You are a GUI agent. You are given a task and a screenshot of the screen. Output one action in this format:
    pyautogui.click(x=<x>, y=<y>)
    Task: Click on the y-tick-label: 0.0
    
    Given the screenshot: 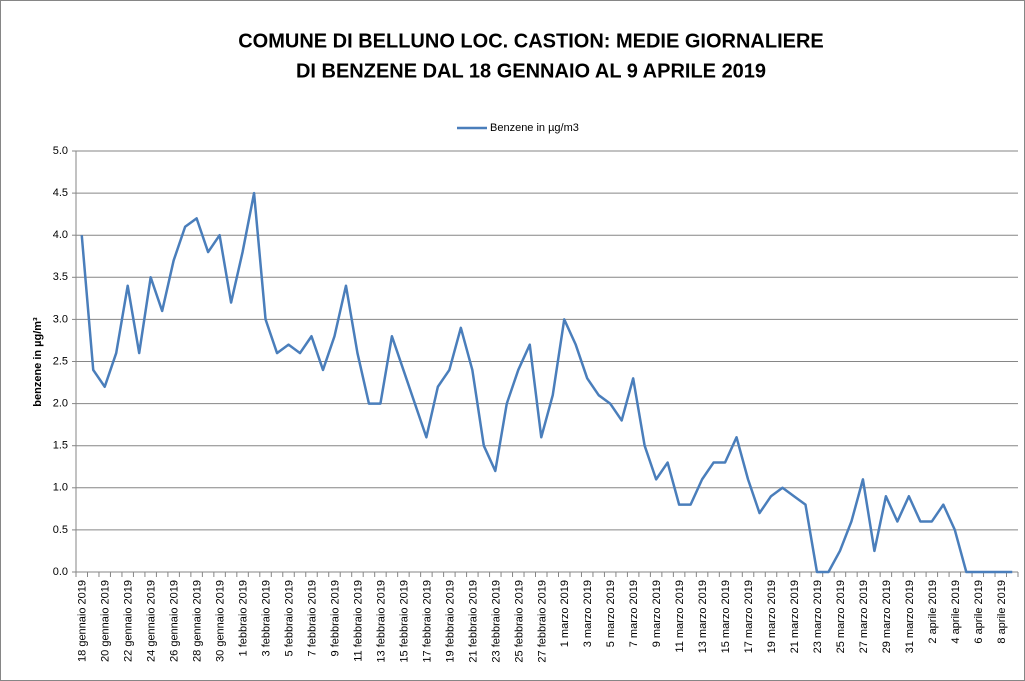 What is the action you would take?
    pyautogui.click(x=60, y=572)
    